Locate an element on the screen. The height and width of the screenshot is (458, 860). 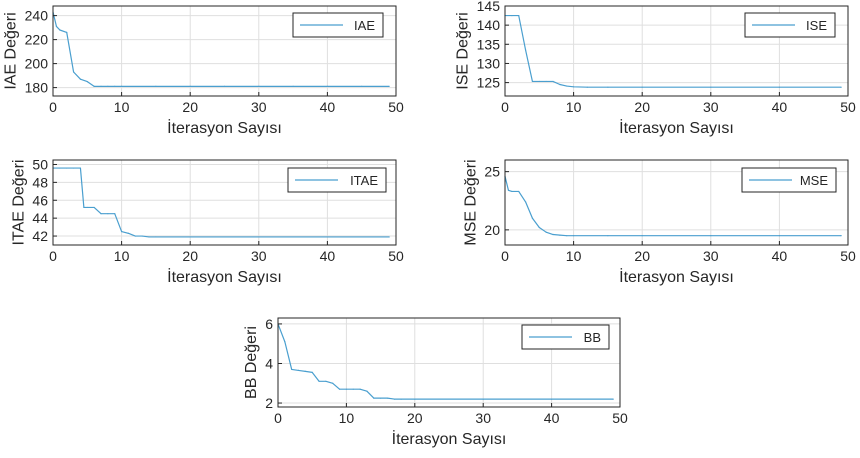
iae-x-tick-label: 50 is located at coordinates (396, 107).